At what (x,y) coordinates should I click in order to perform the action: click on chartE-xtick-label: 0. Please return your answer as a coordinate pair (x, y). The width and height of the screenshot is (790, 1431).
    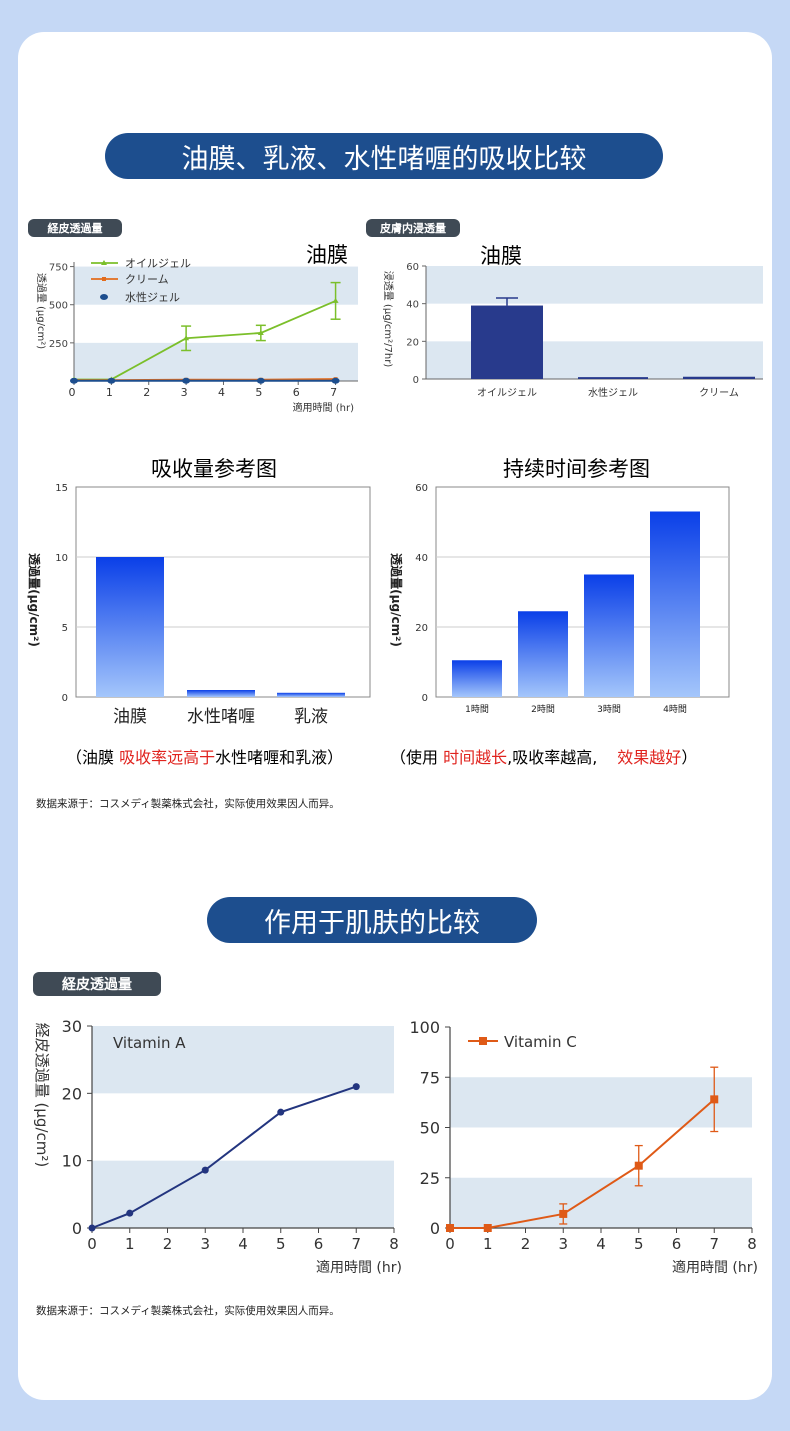
    Looking at the image, I should click on (92, 1244).